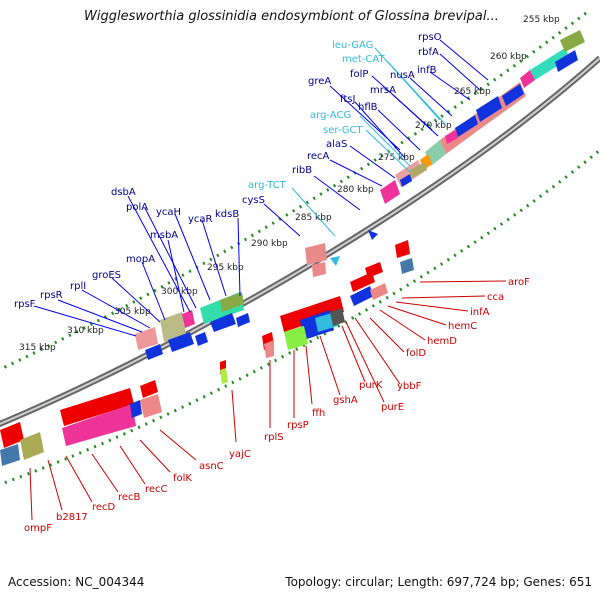  Describe the element at coordinates (72, 517) in the screenshot. I see `gene-label: b2817` at that location.